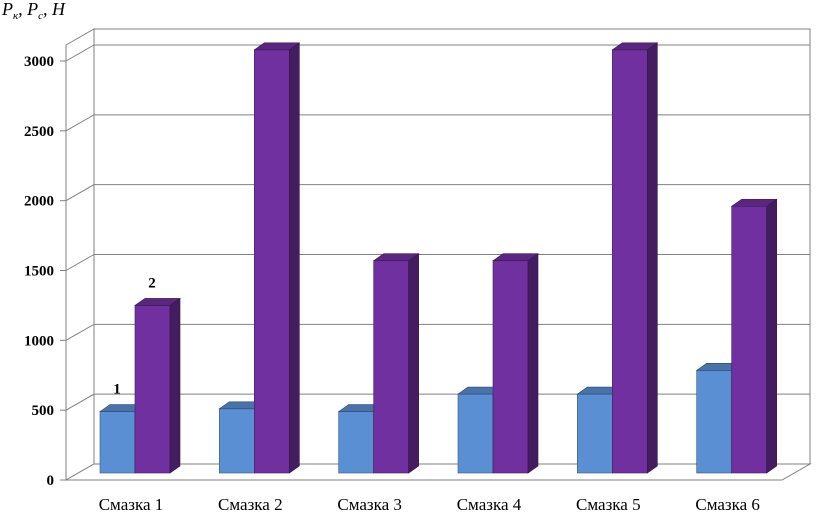 Image resolution: width=826 pixels, height=514 pixels. What do you see at coordinates (33, 11) in the screenshot?
I see `y-axis-title: Pк, Pс, Н` at bounding box center [33, 11].